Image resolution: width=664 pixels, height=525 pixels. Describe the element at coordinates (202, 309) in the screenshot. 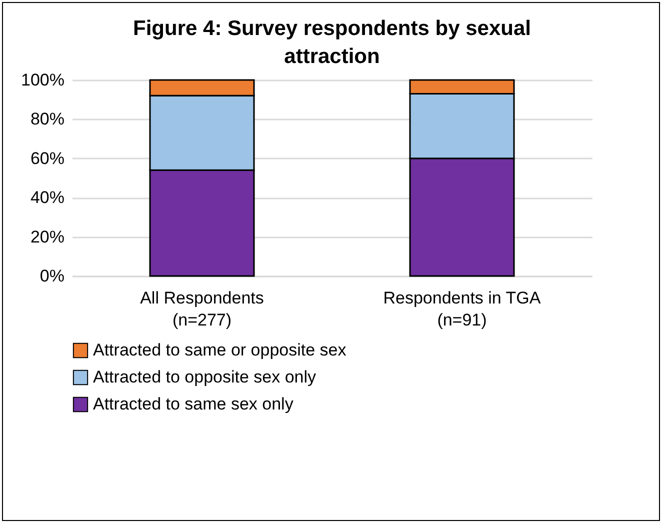

I see `x-tick-label: All Respondents (n=277)` at that location.